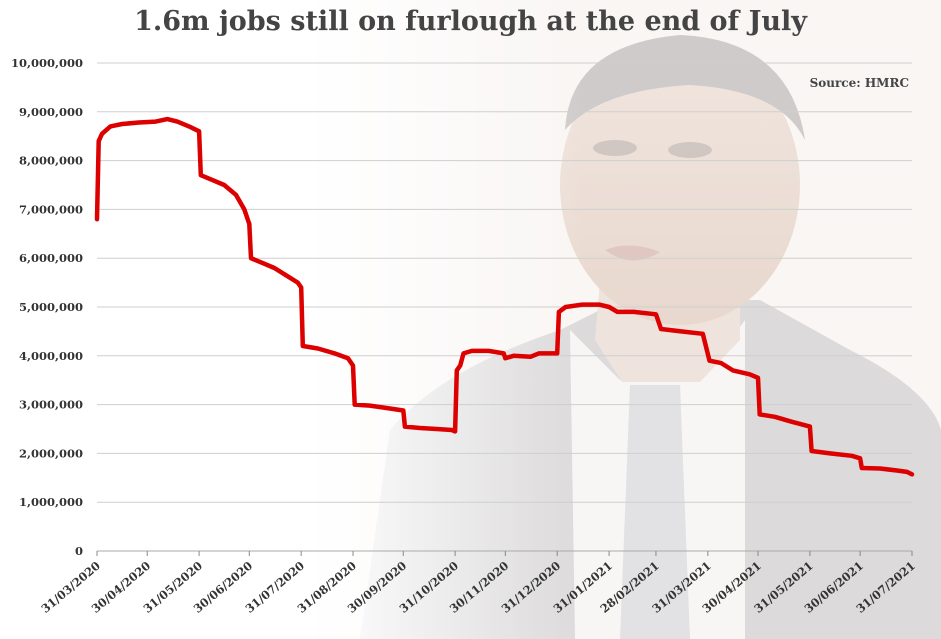  I want to click on y-tick-label: 7,000,000, so click(51, 209).